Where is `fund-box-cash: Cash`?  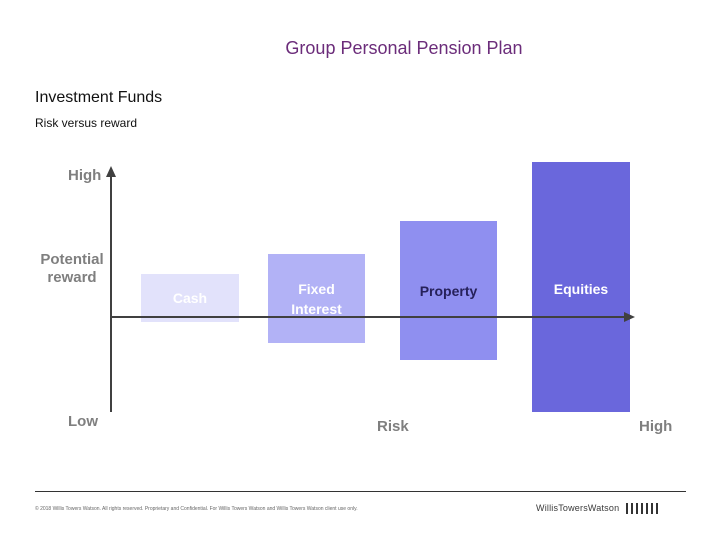 fund-box-cash: Cash is located at coordinates (190, 298).